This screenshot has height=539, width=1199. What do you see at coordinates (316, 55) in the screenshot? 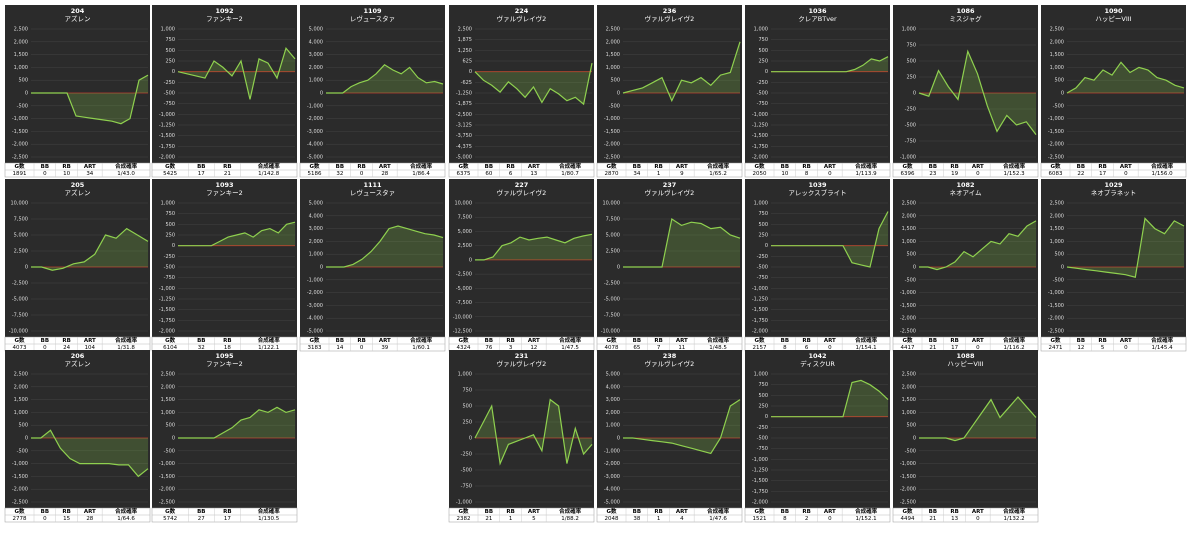
I see `y-tick-label: 3,000` at bounding box center [316, 55].